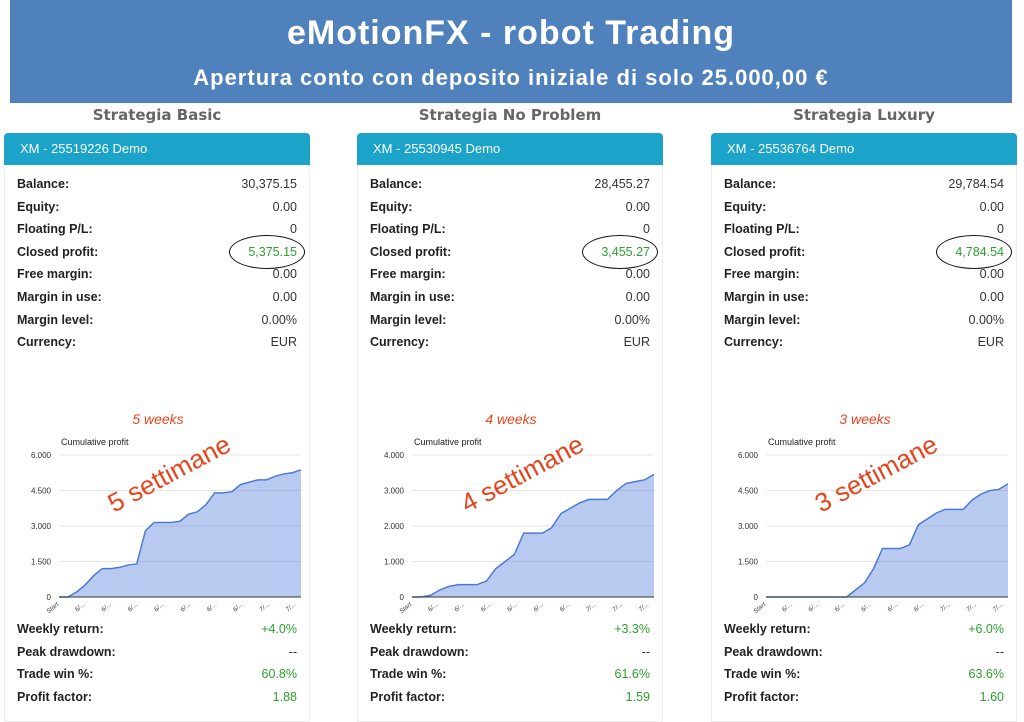 The height and width of the screenshot is (722, 1024). What do you see at coordinates (157, 674) in the screenshot?
I see `stat-row: Trade win %: 60.8%` at bounding box center [157, 674].